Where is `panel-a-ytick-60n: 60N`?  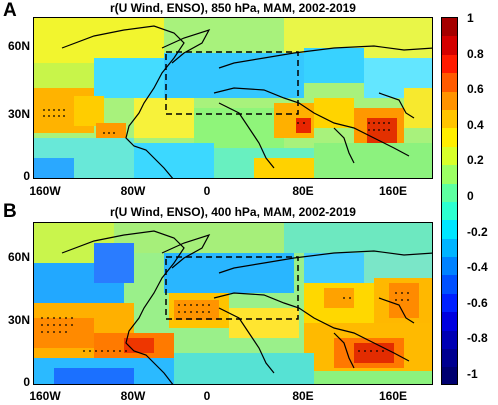
panel-a-ytick-60n: 60N is located at coordinates (18, 46).